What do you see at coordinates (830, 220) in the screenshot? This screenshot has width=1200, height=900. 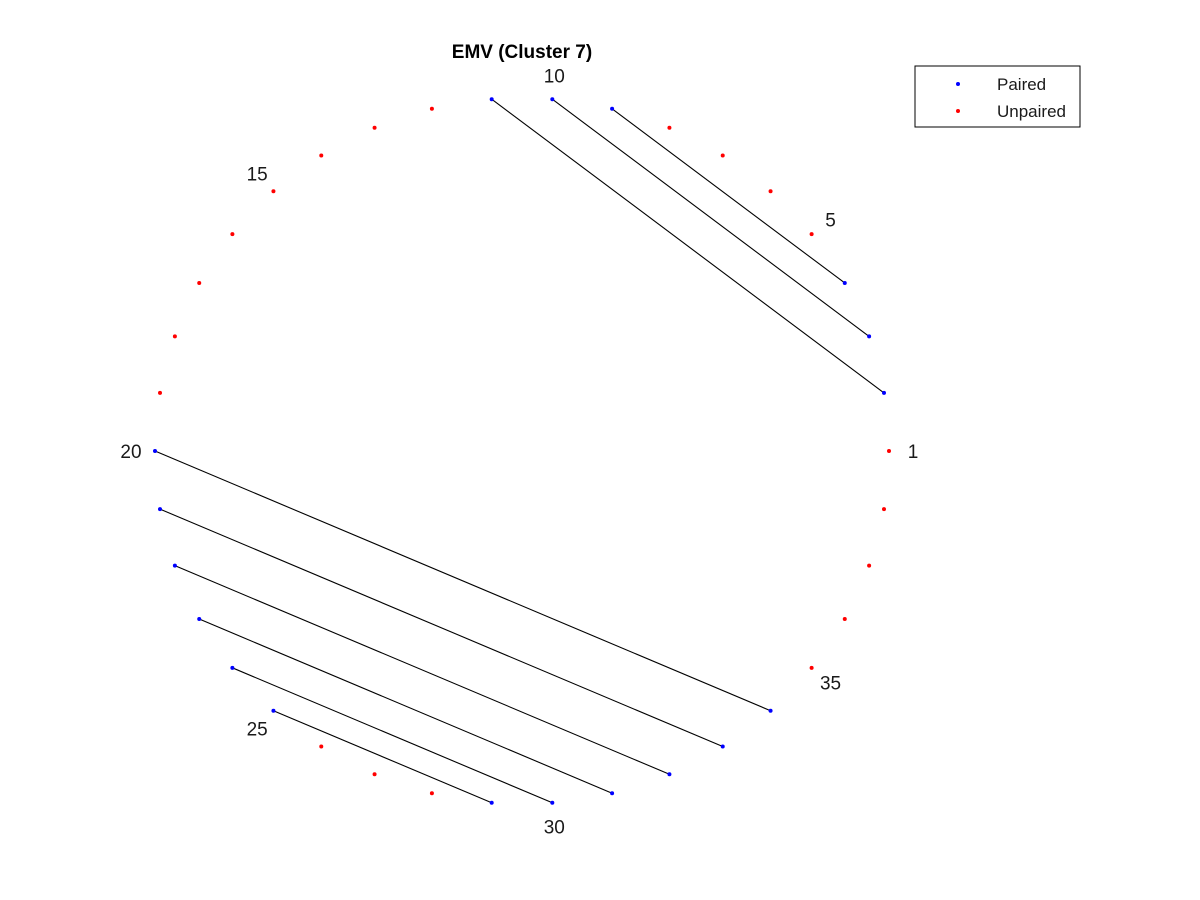 I see `tick-label-5: 5` at bounding box center [830, 220].